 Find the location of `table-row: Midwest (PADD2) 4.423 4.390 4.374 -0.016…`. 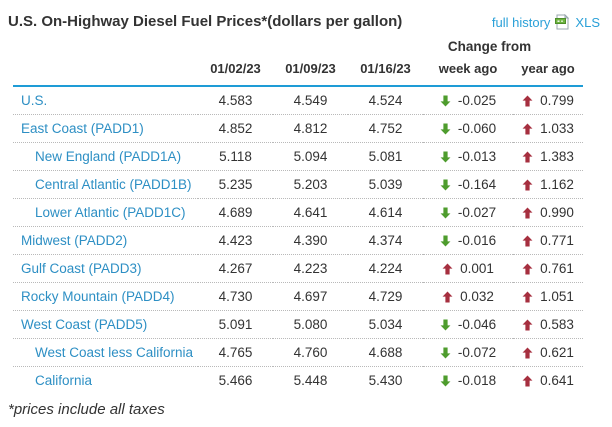

table-row: Midwest (PADD2) 4.423 4.390 4.374 -0.016… is located at coordinates (298, 240).